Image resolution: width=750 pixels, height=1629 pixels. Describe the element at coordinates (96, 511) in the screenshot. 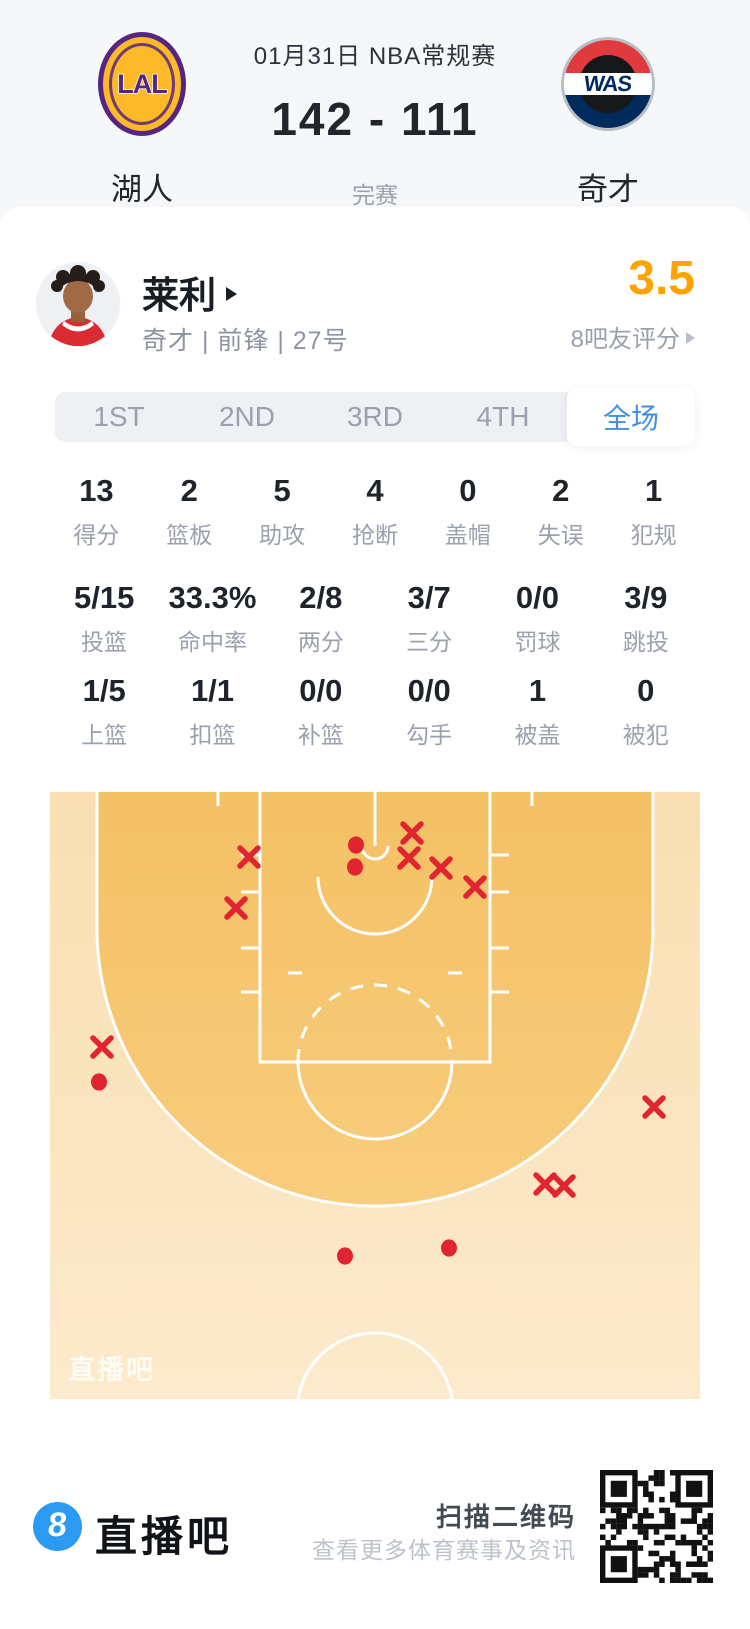

I see `stat-col: 13 得分` at that location.